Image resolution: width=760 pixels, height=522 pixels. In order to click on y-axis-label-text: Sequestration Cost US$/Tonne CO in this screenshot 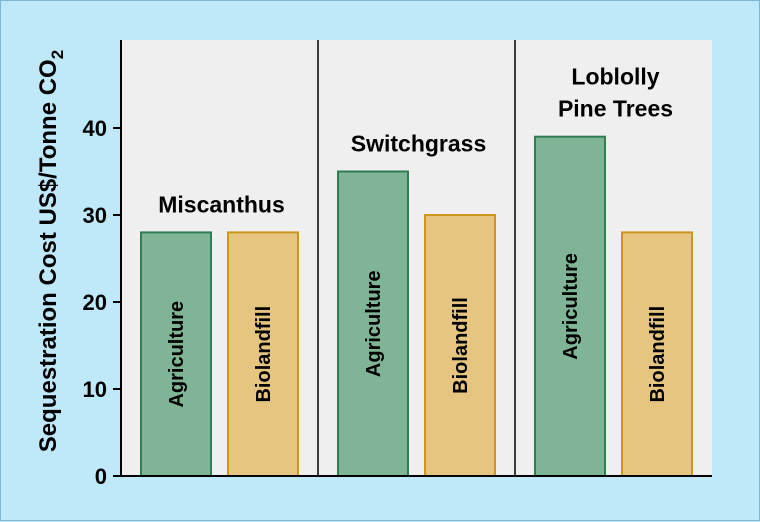, I will do `click(48, 255)`.